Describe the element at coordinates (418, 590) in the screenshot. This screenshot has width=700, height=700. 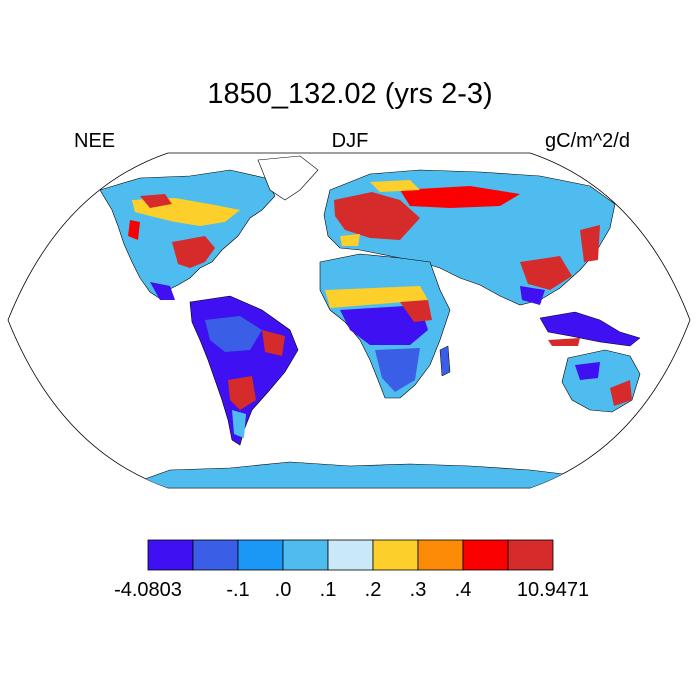
I see `colorbar-label-5: .3` at that location.